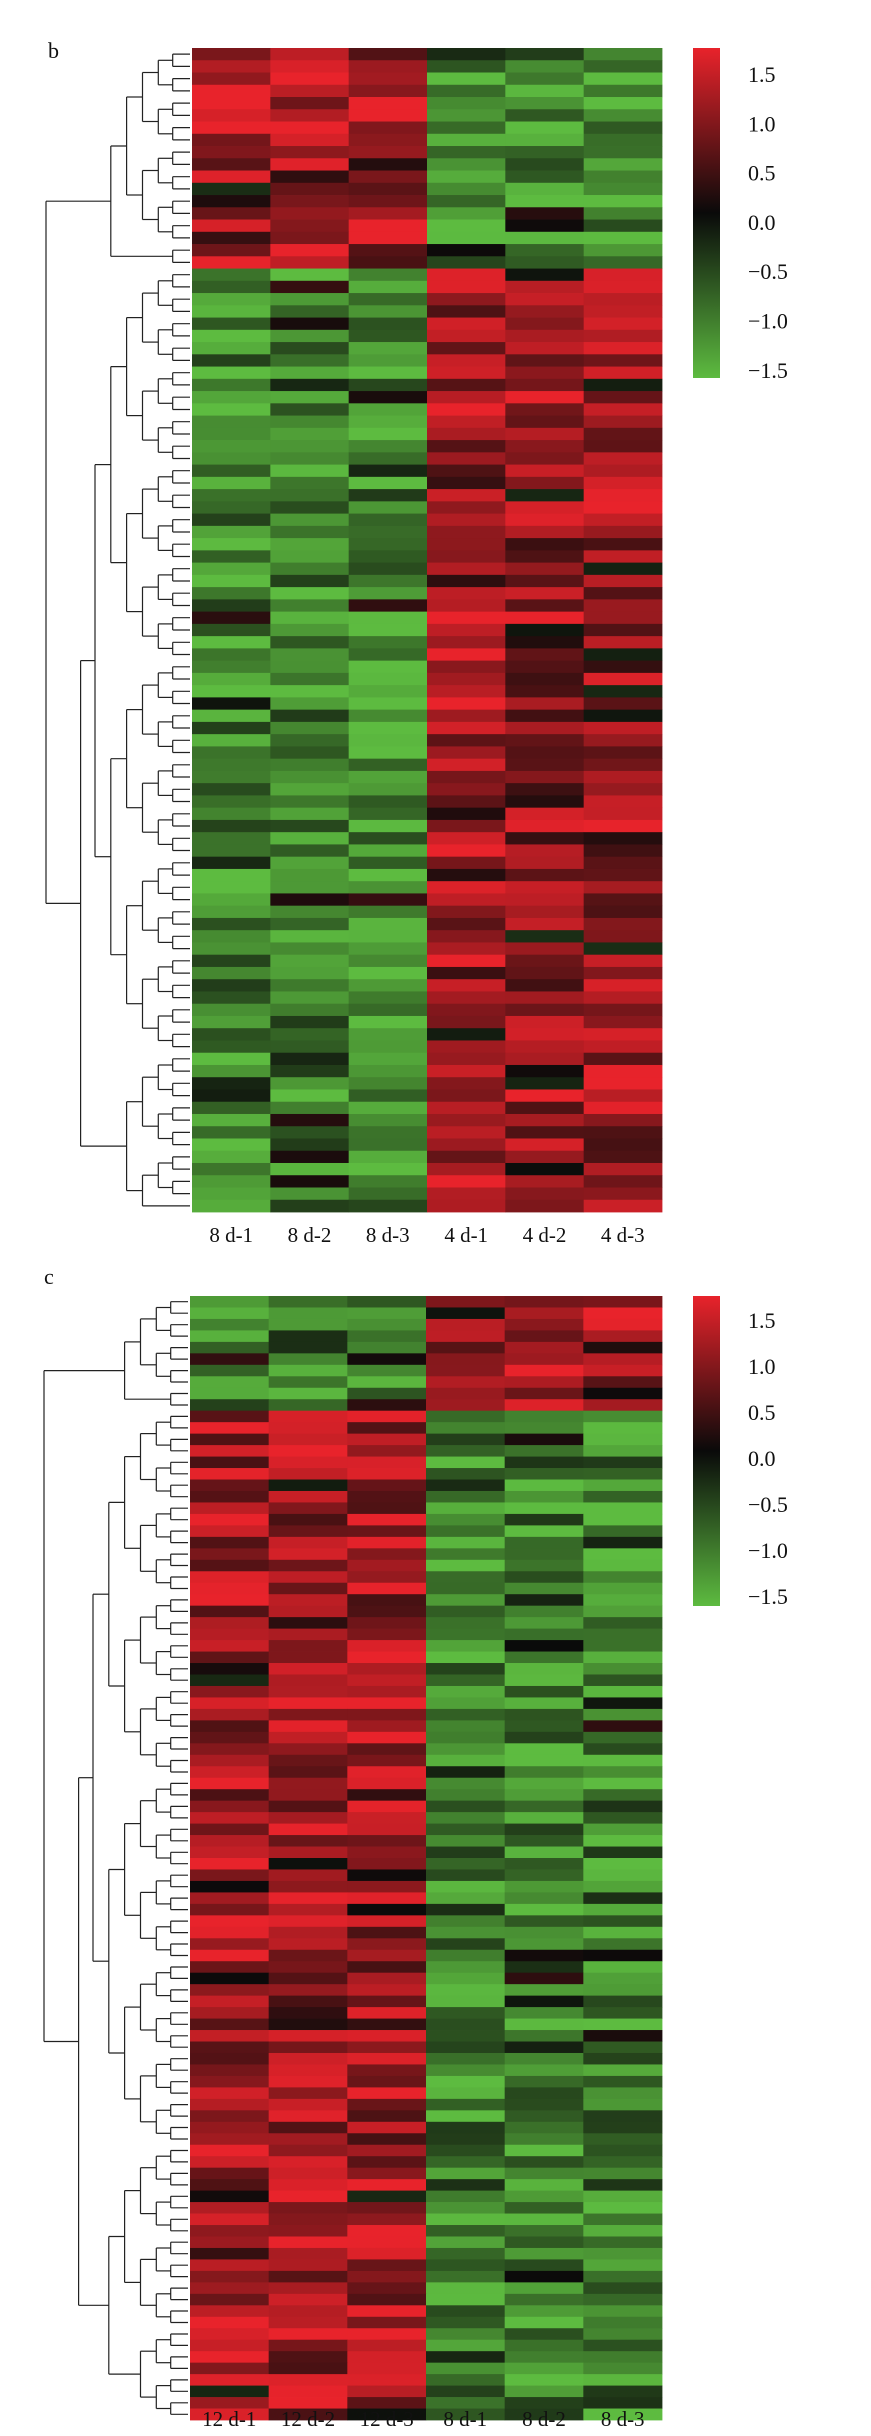 The image size is (871, 2436). What do you see at coordinates (706, 1451) in the screenshot?
I see `panel-c-colorbar` at bounding box center [706, 1451].